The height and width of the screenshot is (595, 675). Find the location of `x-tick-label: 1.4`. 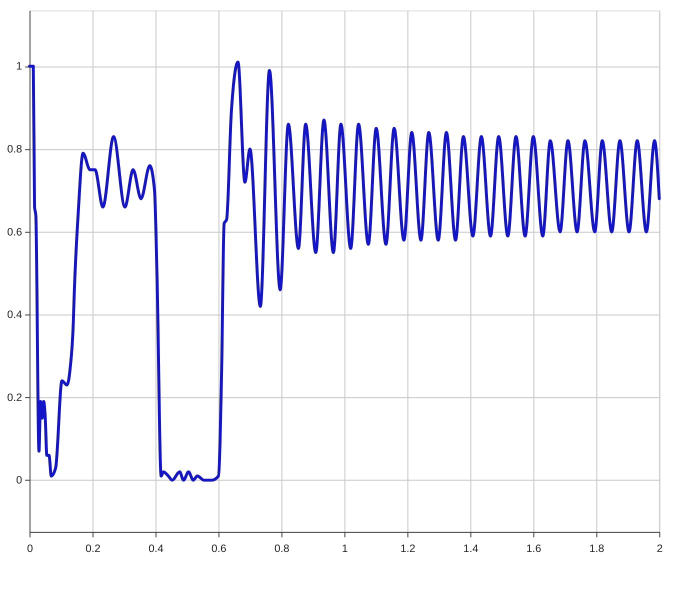

x-tick-label: 1.4 is located at coordinates (470, 549).